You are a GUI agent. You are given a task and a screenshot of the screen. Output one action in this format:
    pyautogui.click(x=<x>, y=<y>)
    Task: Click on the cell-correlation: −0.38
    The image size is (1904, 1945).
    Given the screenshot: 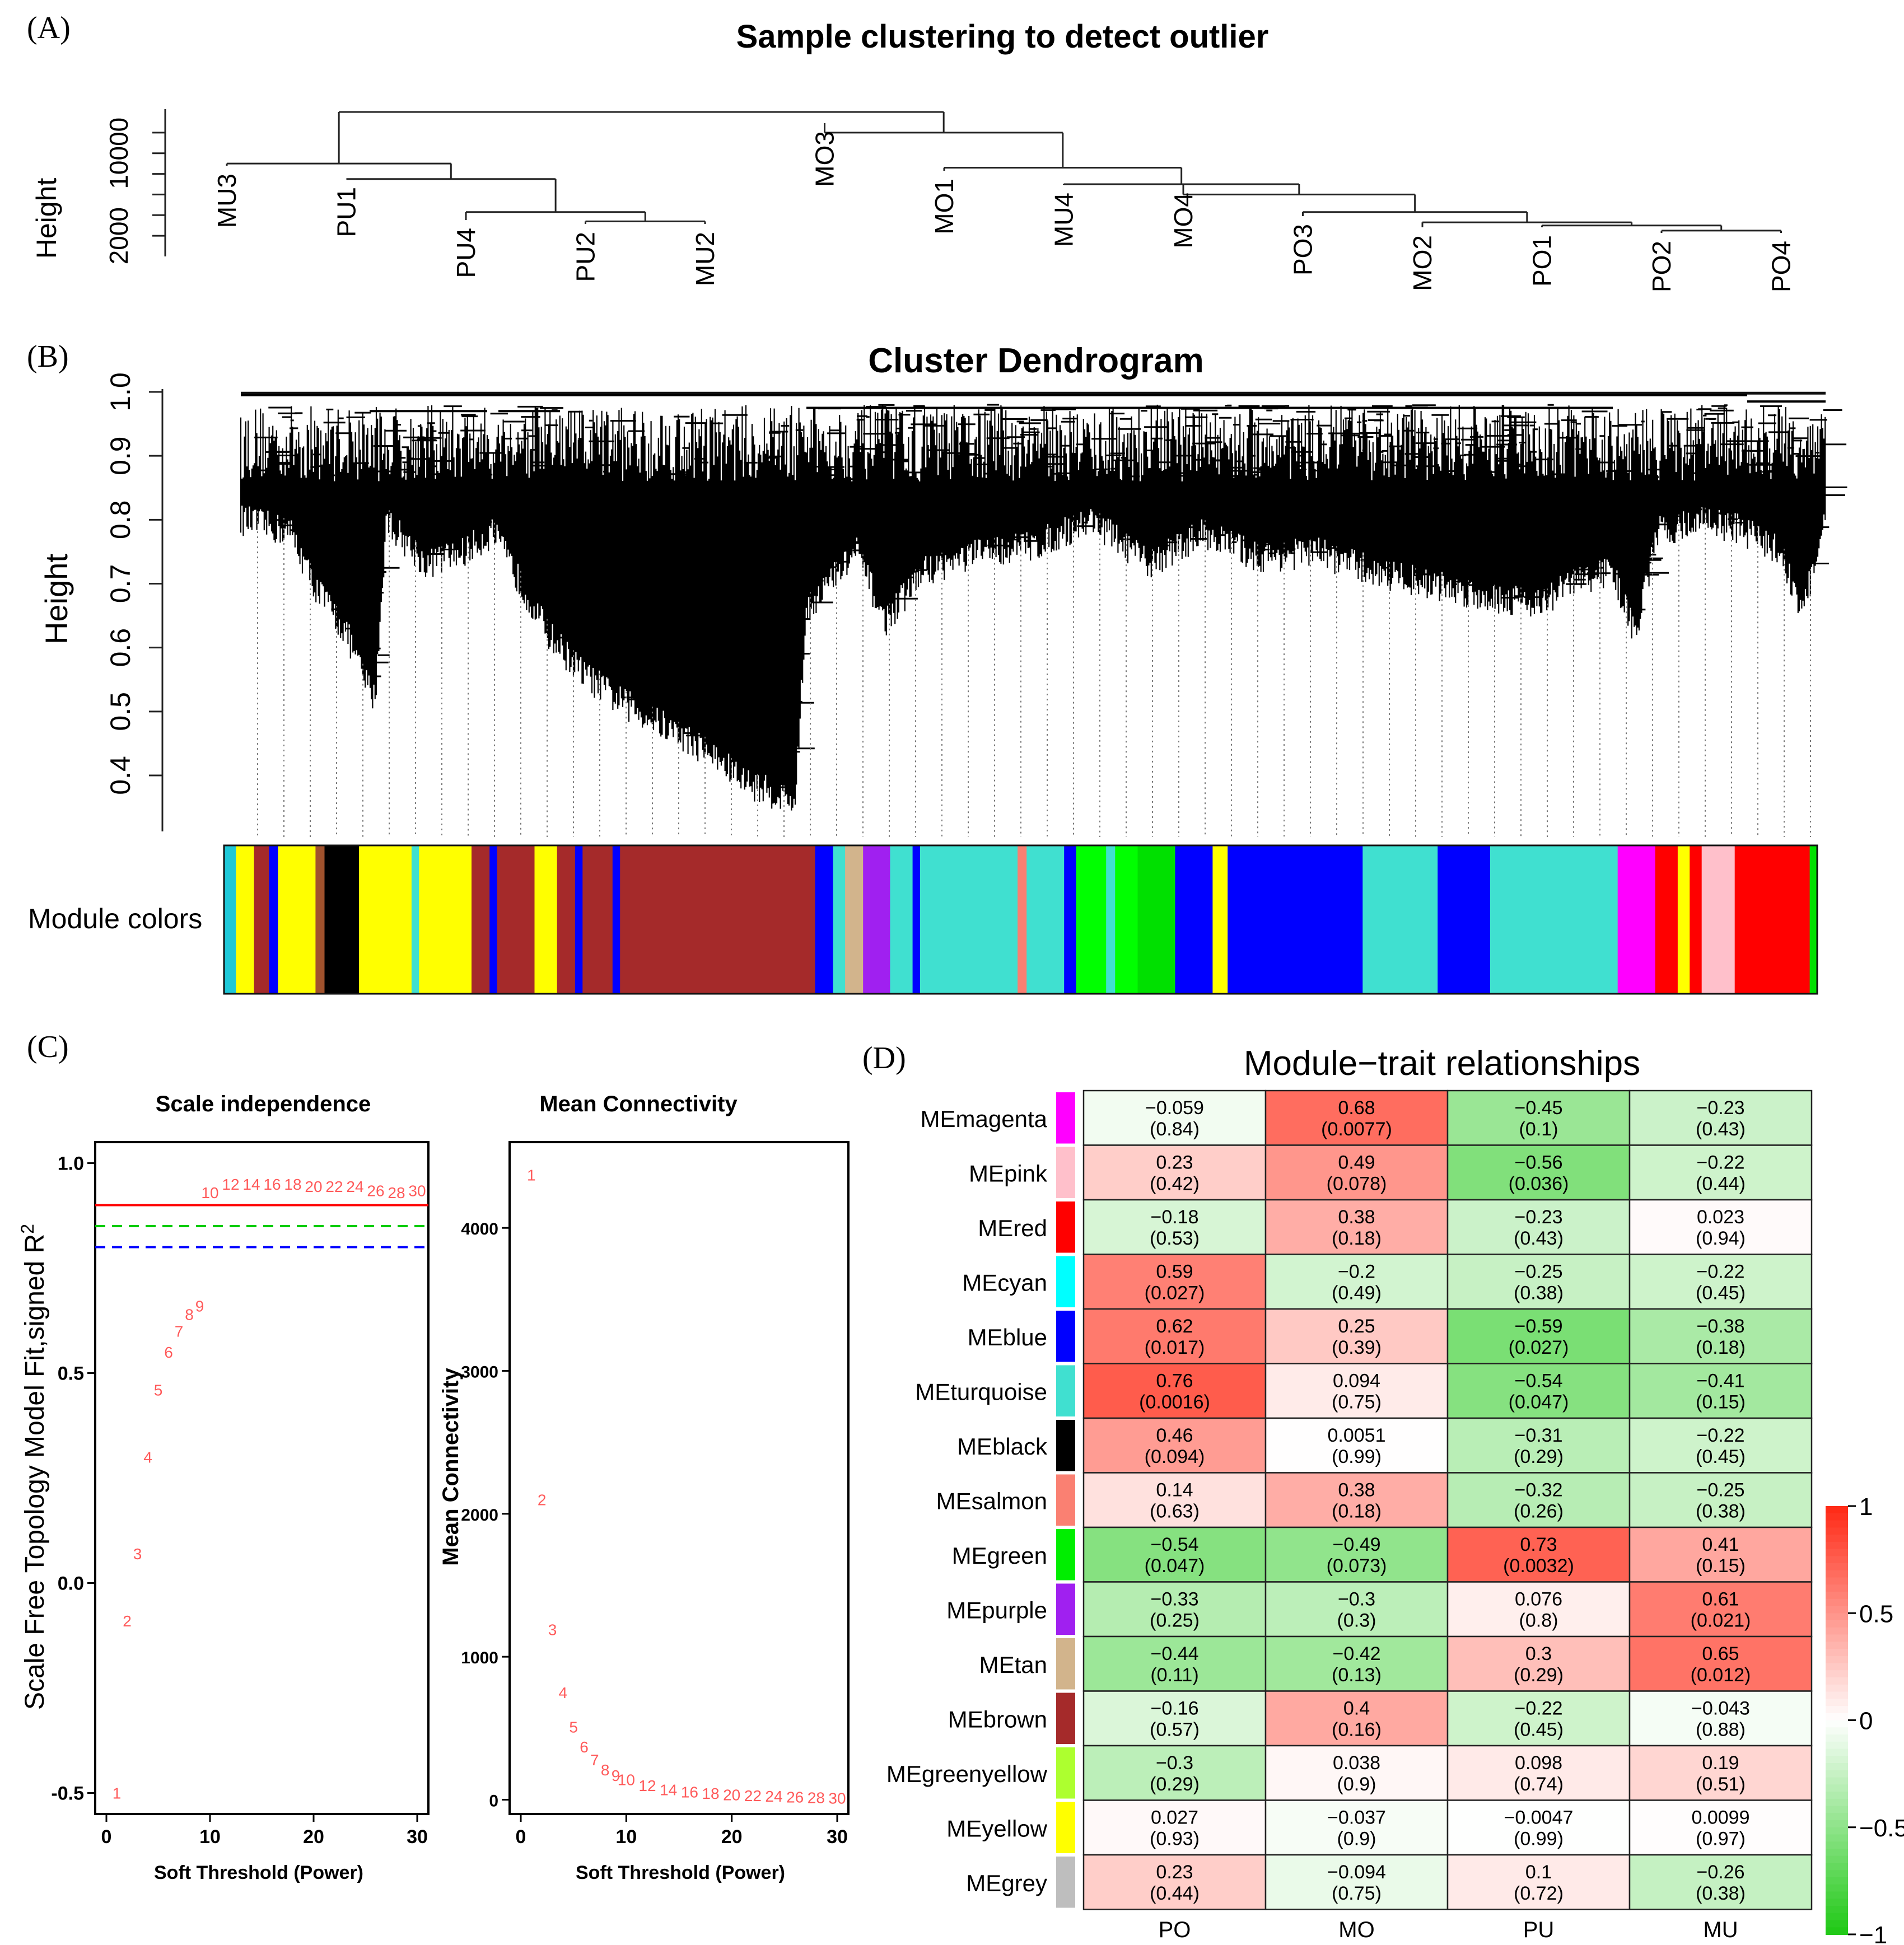 What is the action you would take?
    pyautogui.click(x=1720, y=1326)
    